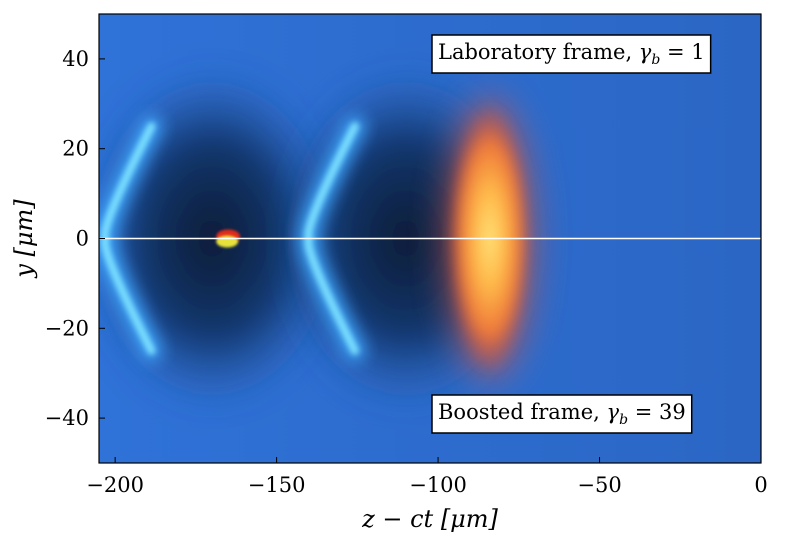  What do you see at coordinates (599, 485) in the screenshot?
I see `x-tick-label: −50` at bounding box center [599, 485].